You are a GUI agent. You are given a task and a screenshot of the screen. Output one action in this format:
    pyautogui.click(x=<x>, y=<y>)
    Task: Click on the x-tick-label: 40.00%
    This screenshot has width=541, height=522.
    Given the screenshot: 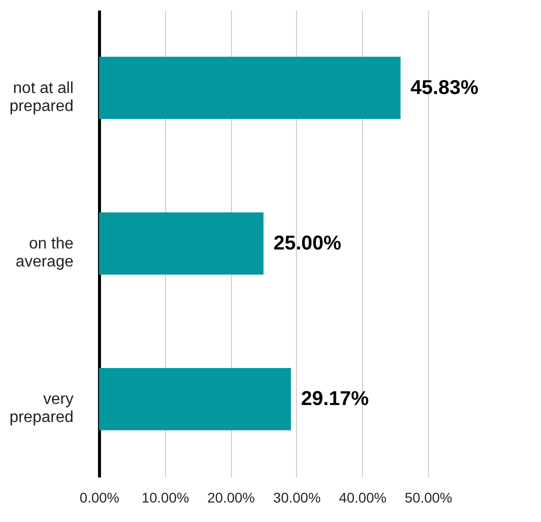 What is the action you would take?
    pyautogui.click(x=362, y=498)
    